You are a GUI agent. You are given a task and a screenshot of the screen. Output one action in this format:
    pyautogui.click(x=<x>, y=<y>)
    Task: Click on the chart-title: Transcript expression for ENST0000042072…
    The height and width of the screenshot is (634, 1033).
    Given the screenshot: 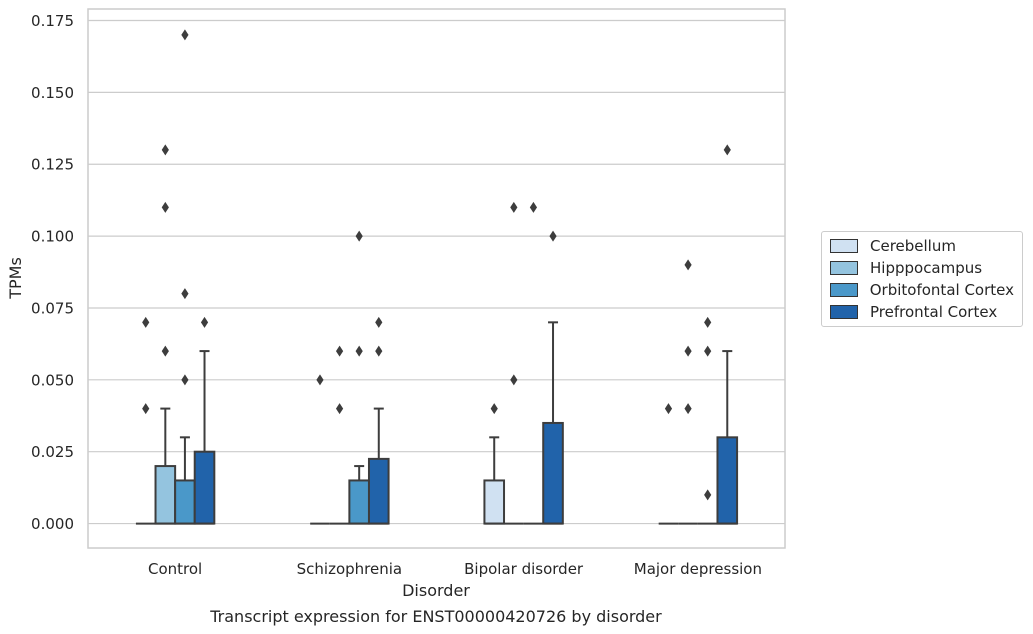 What is the action you would take?
    pyautogui.click(x=435, y=616)
    